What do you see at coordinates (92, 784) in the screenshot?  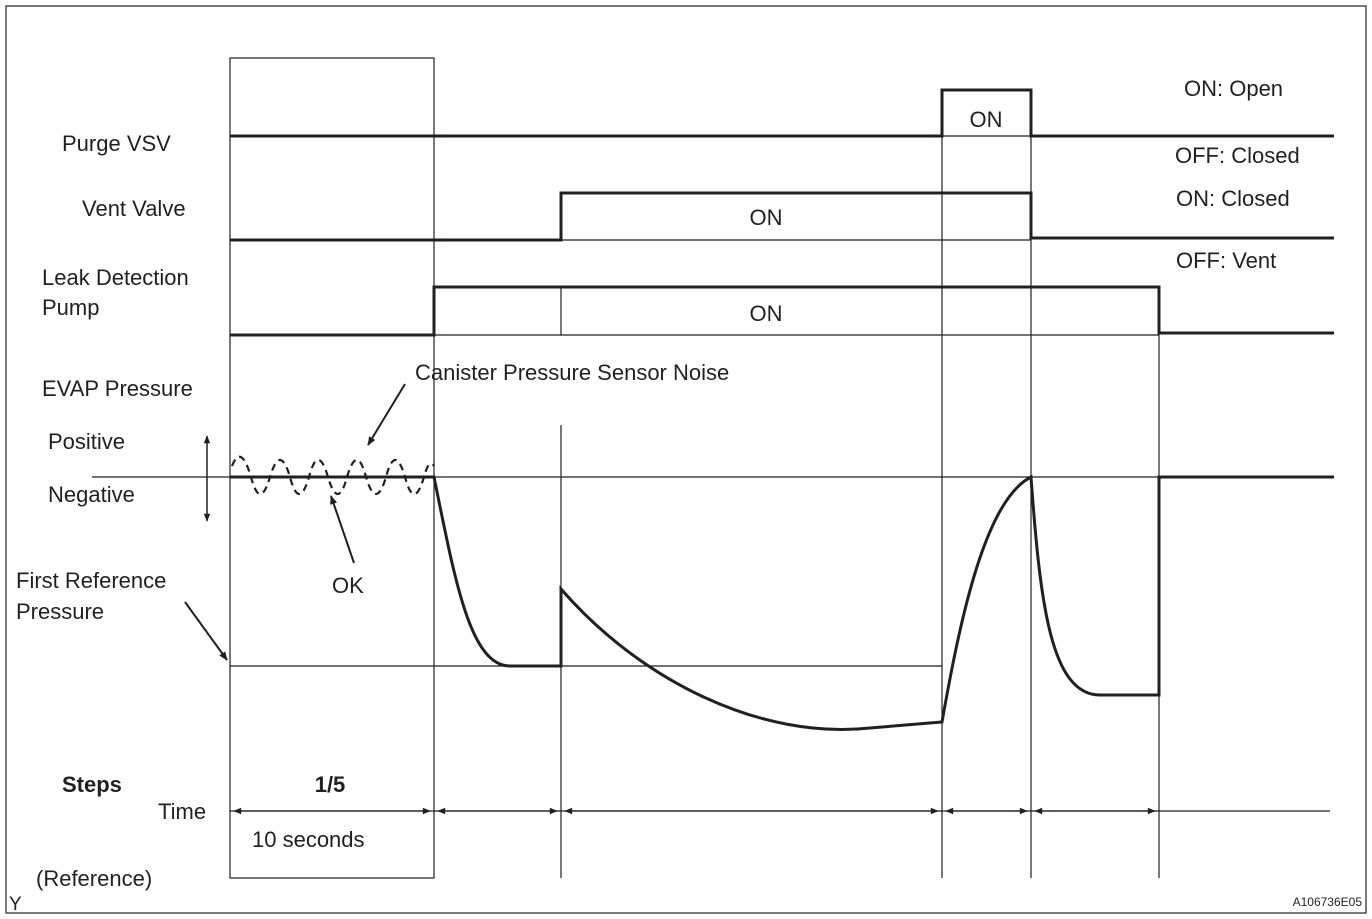 I see `steps-label: Steps` at bounding box center [92, 784].